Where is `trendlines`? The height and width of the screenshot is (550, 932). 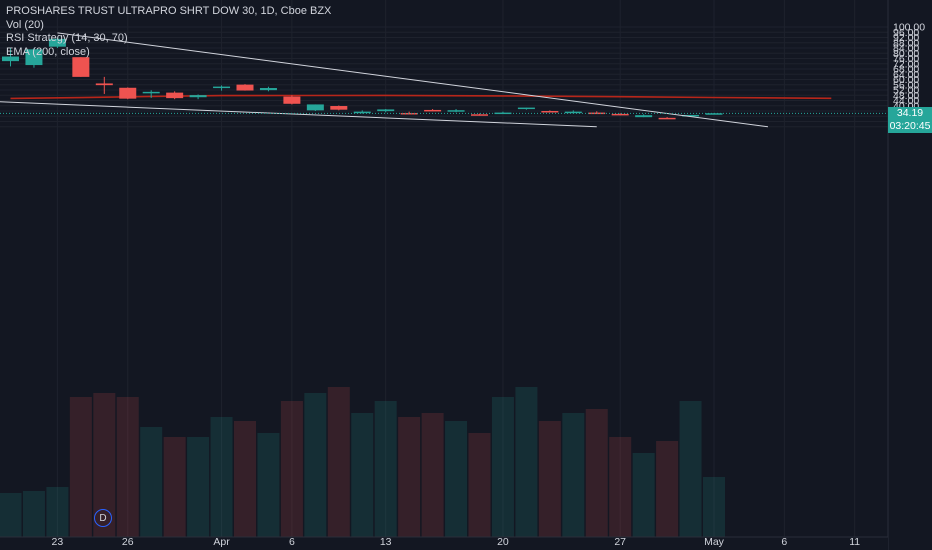
trendlines is located at coordinates (384, 80).